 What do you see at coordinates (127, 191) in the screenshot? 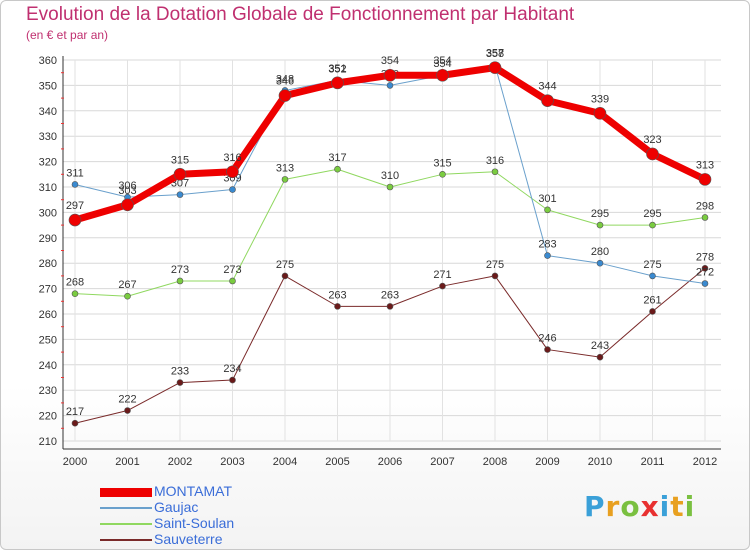
I see `data-label-montamat: 303` at bounding box center [127, 191].